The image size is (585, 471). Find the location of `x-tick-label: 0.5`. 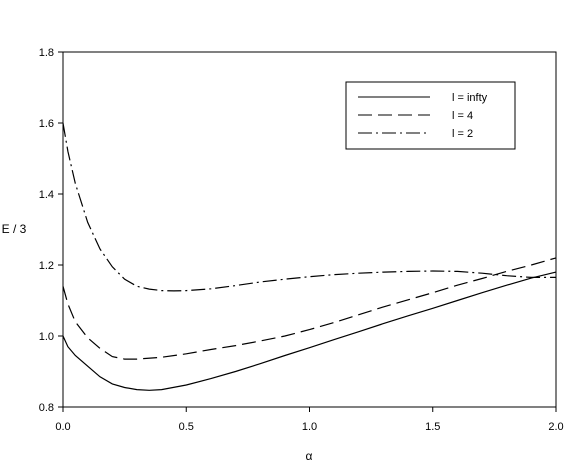

x-tick-label: 0.5 is located at coordinates (186, 427).